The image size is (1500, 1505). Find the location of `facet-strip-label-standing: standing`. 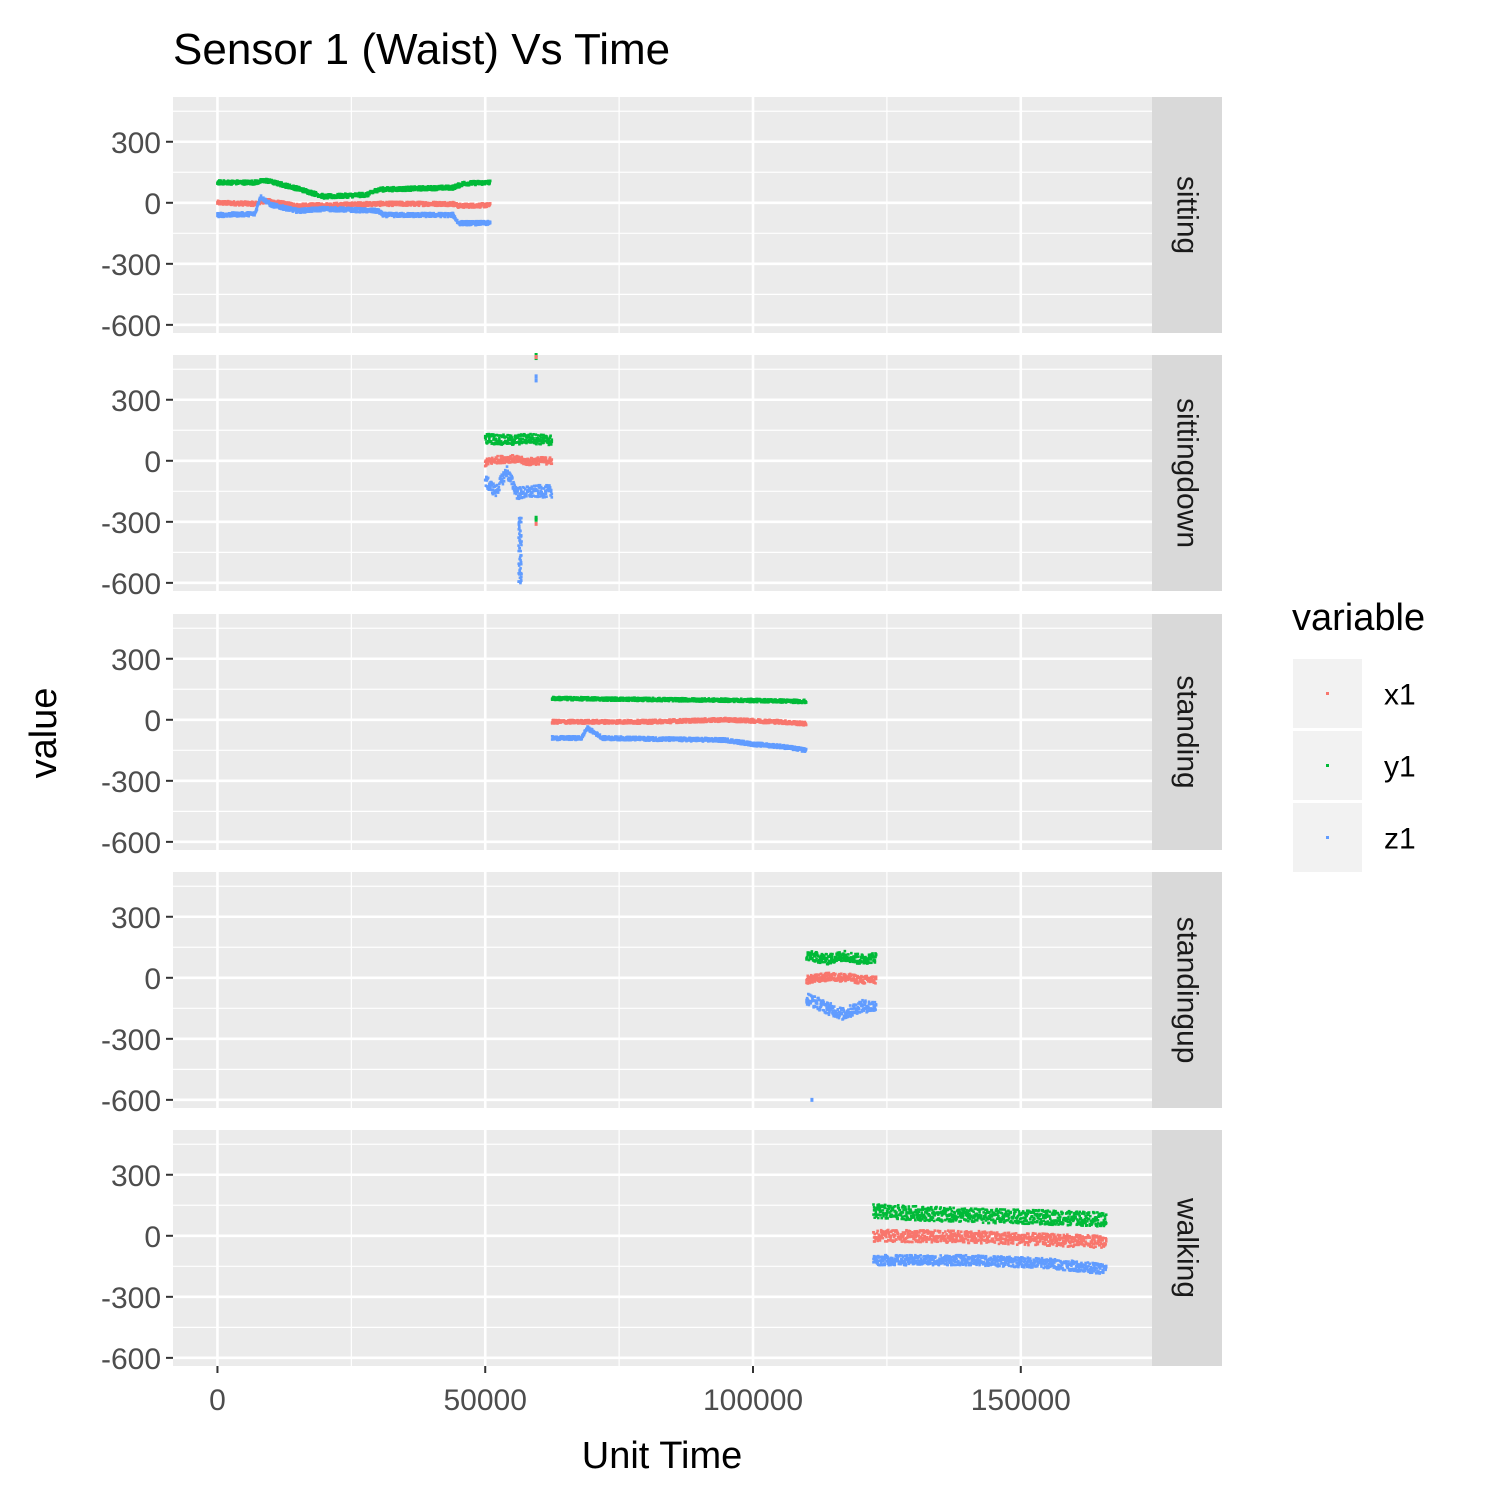

facet-strip-label-standing: standing is located at coordinates (1187, 731).